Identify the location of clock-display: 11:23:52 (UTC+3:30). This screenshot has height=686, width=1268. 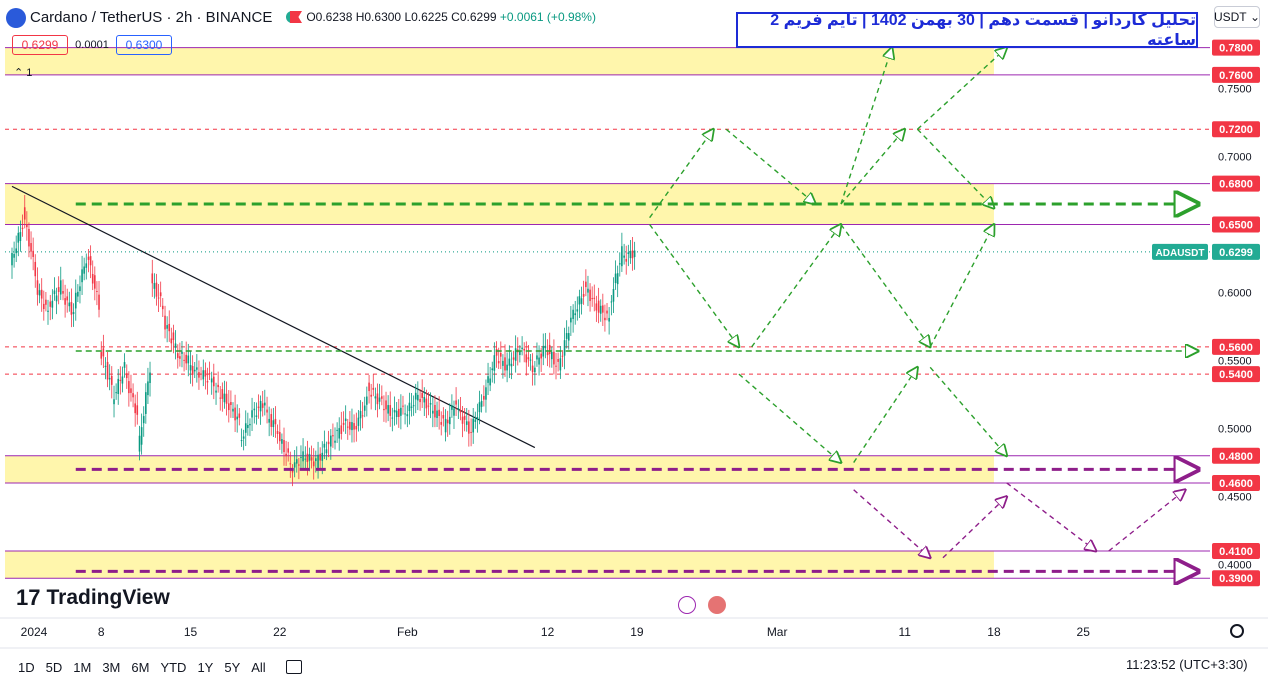
(1187, 664).